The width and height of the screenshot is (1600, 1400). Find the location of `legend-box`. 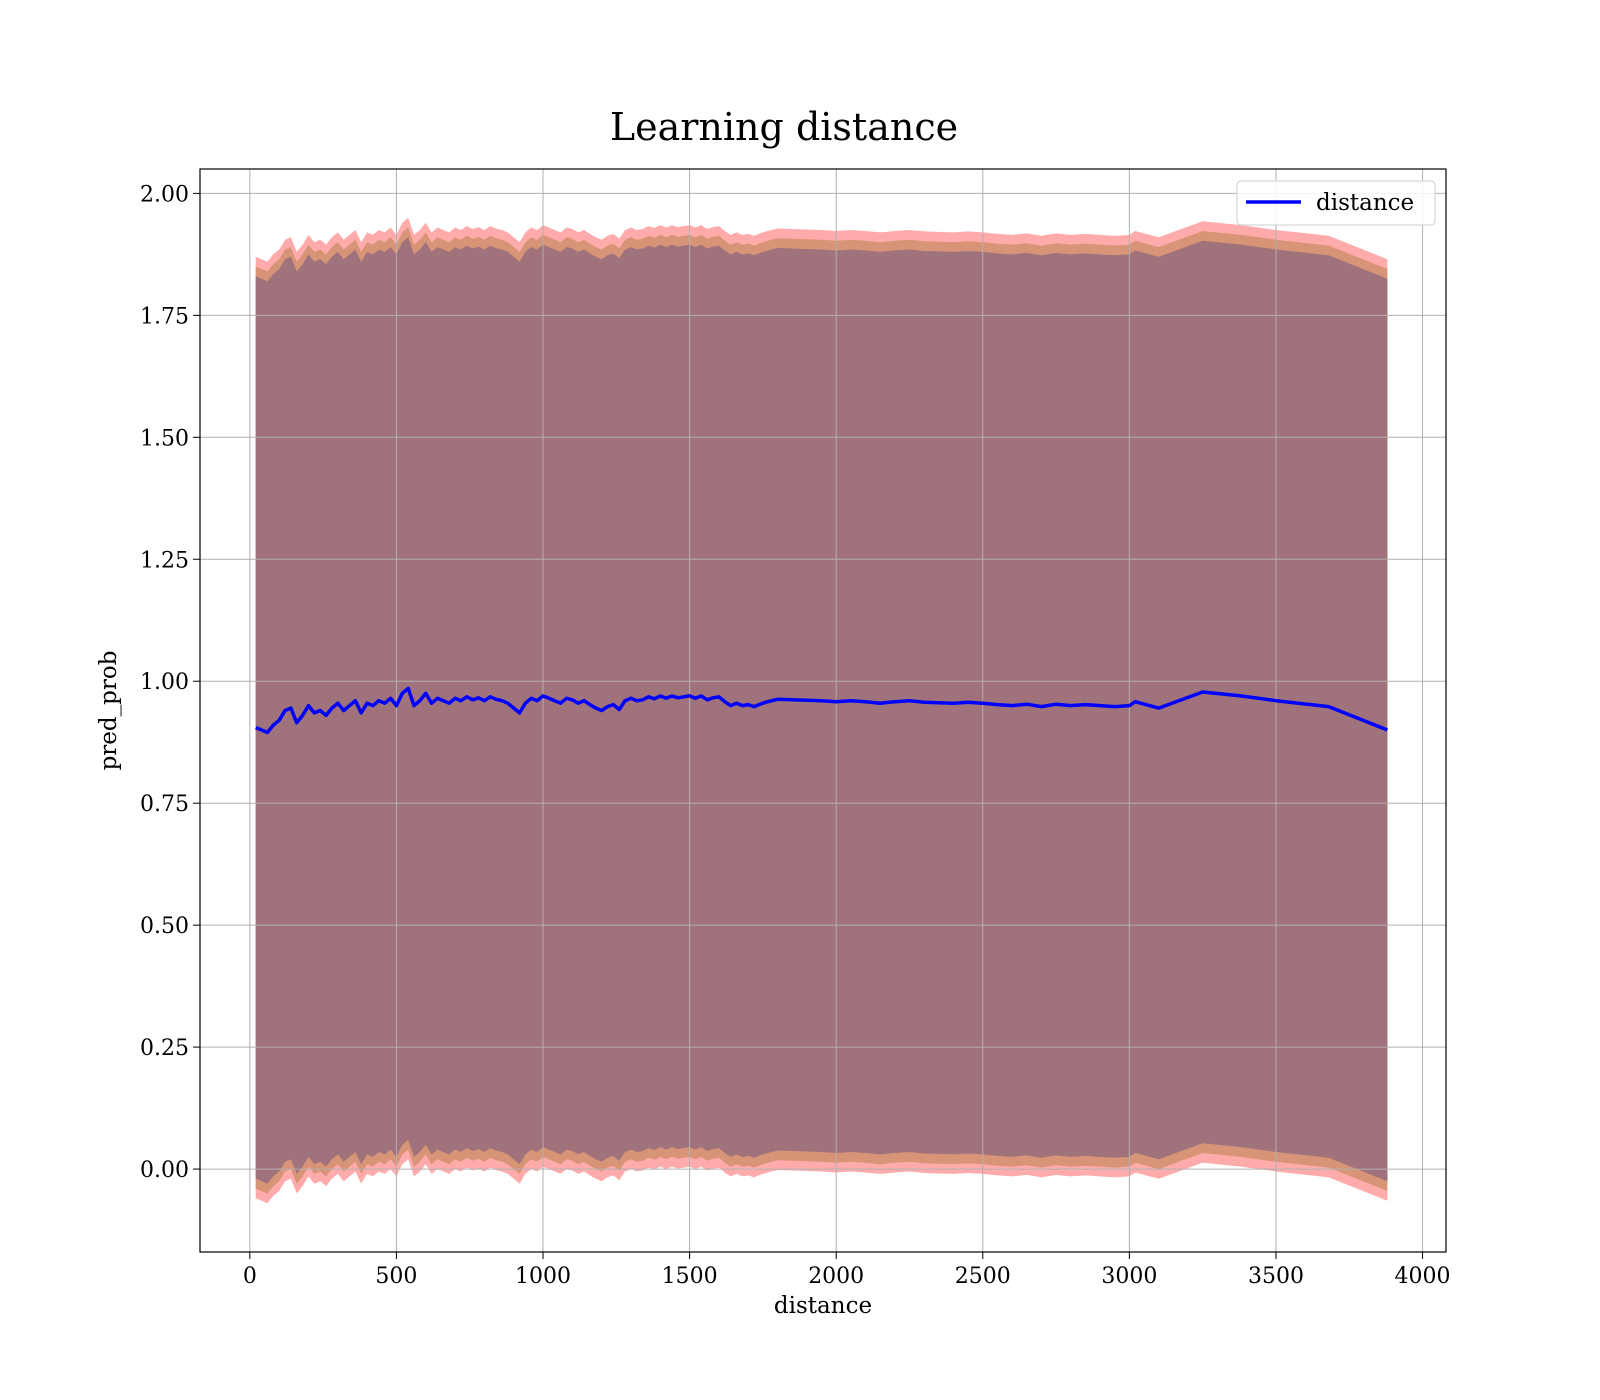

legend-box is located at coordinates (1336, 203).